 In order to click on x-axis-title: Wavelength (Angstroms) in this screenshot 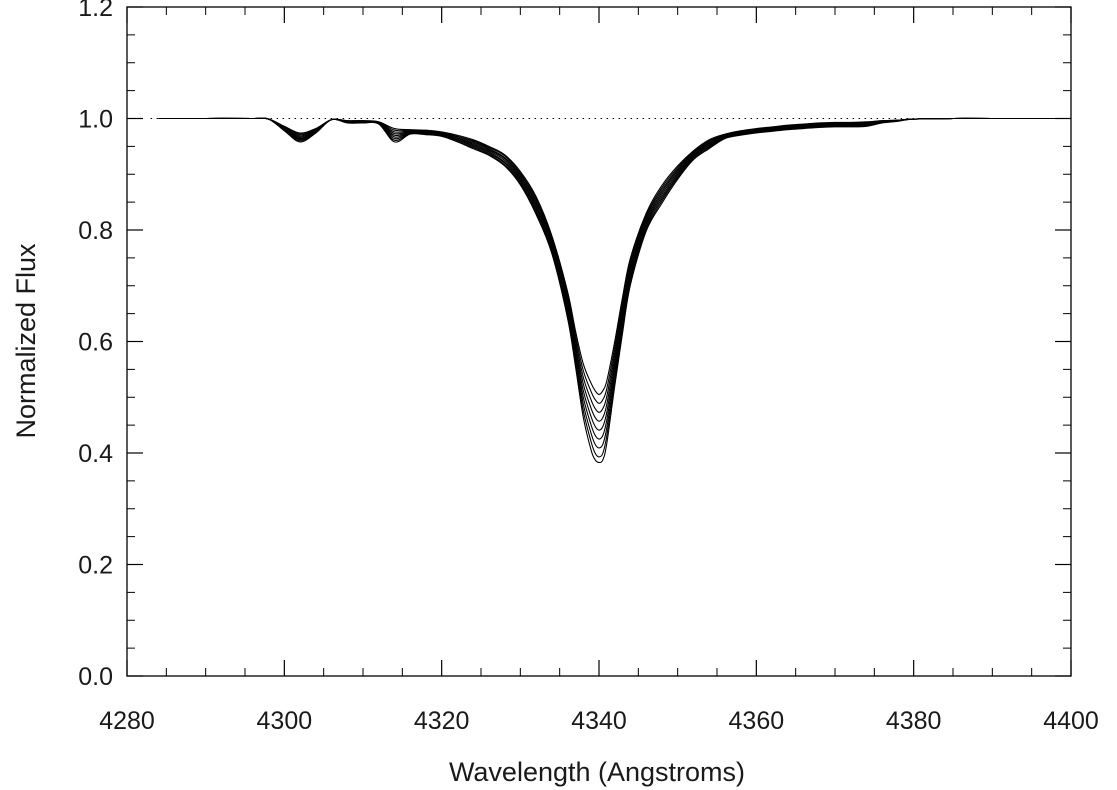, I will do `click(597, 772)`.